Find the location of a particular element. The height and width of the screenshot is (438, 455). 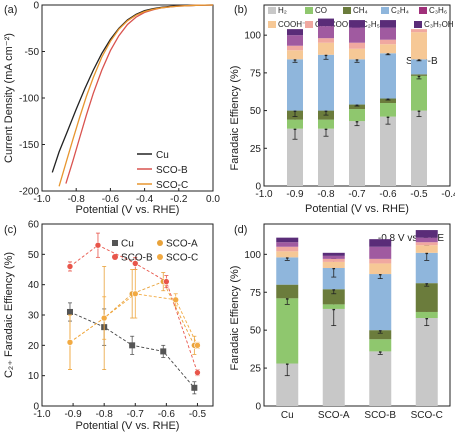

legend-swatch-c2h4 is located at coordinates (385, 10).